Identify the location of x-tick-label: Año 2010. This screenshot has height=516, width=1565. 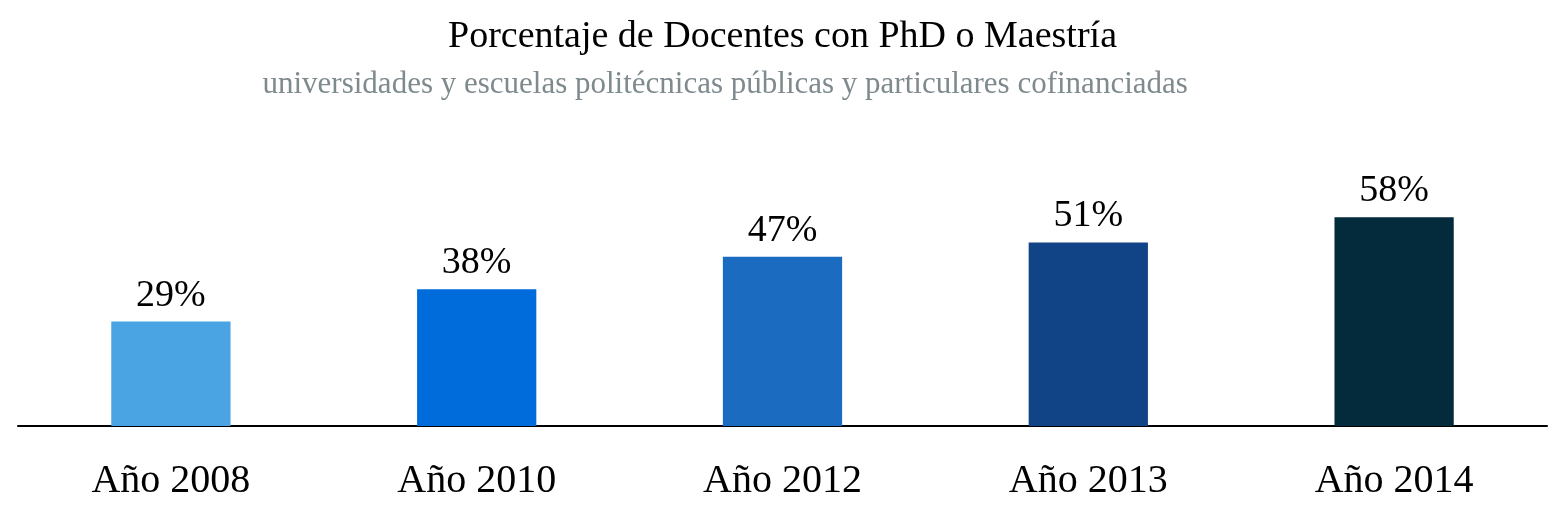
(477, 478).